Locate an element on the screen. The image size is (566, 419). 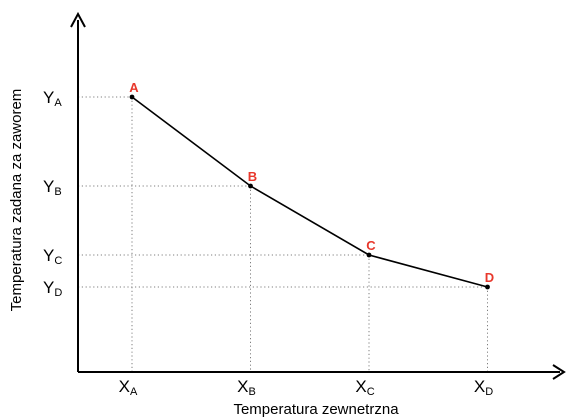
x-axis-arrow is located at coordinates (559, 372).